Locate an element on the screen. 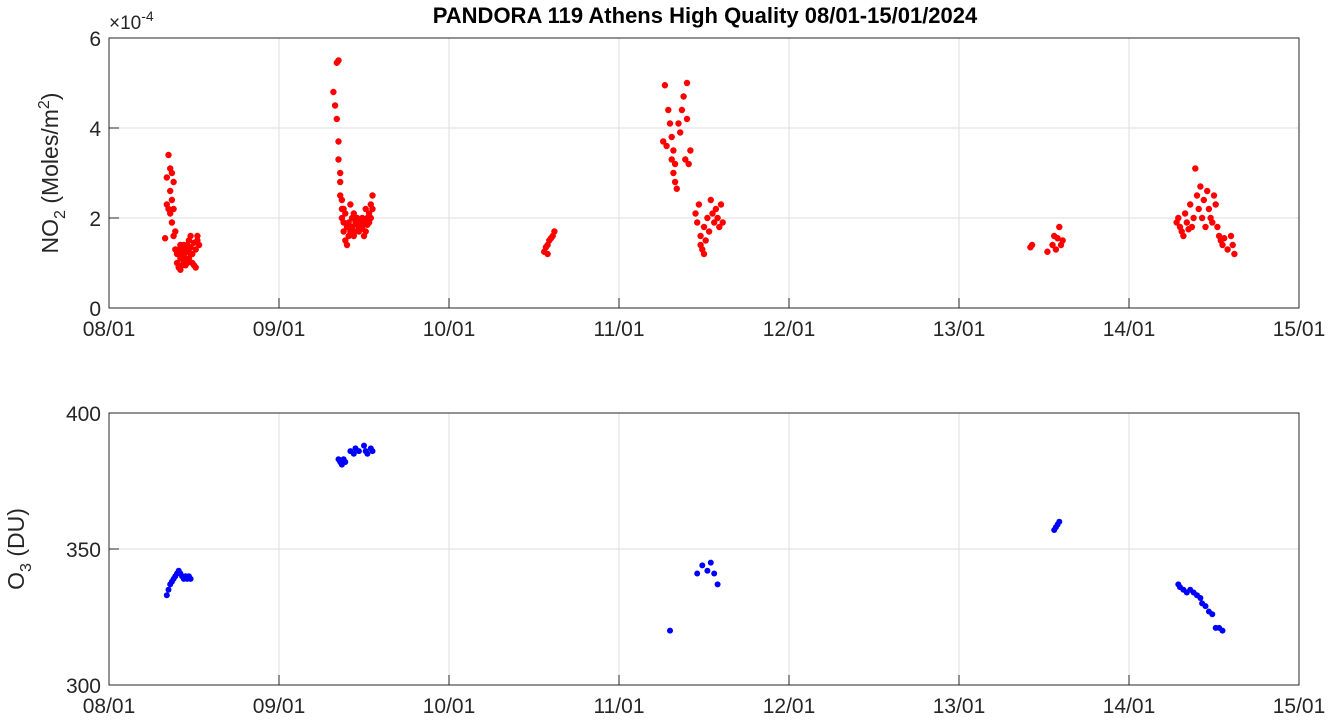  no2-x-tick-label: 09/01 is located at coordinates (279, 329).